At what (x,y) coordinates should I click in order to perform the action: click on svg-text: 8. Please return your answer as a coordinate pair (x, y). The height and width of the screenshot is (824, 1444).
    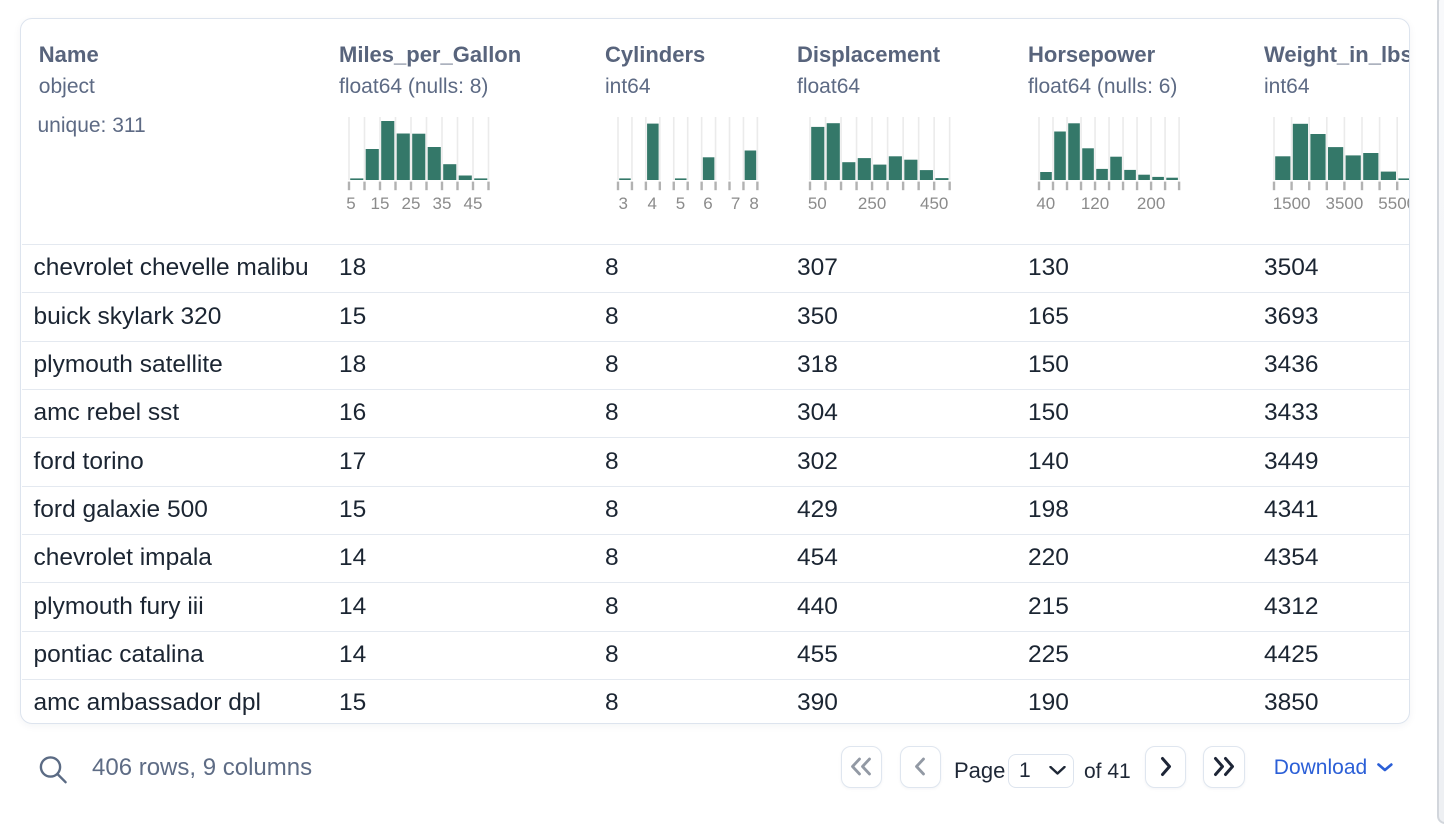
    Looking at the image, I should click on (753, 203).